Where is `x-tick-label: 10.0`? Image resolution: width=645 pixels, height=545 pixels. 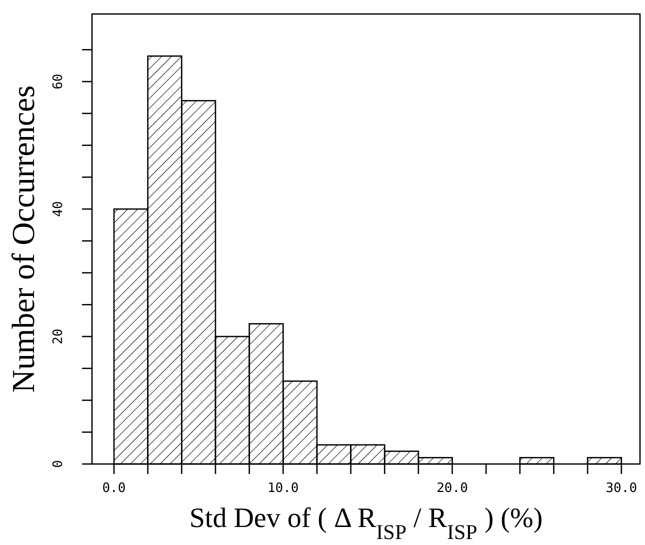
x-tick-label: 10.0 is located at coordinates (283, 488).